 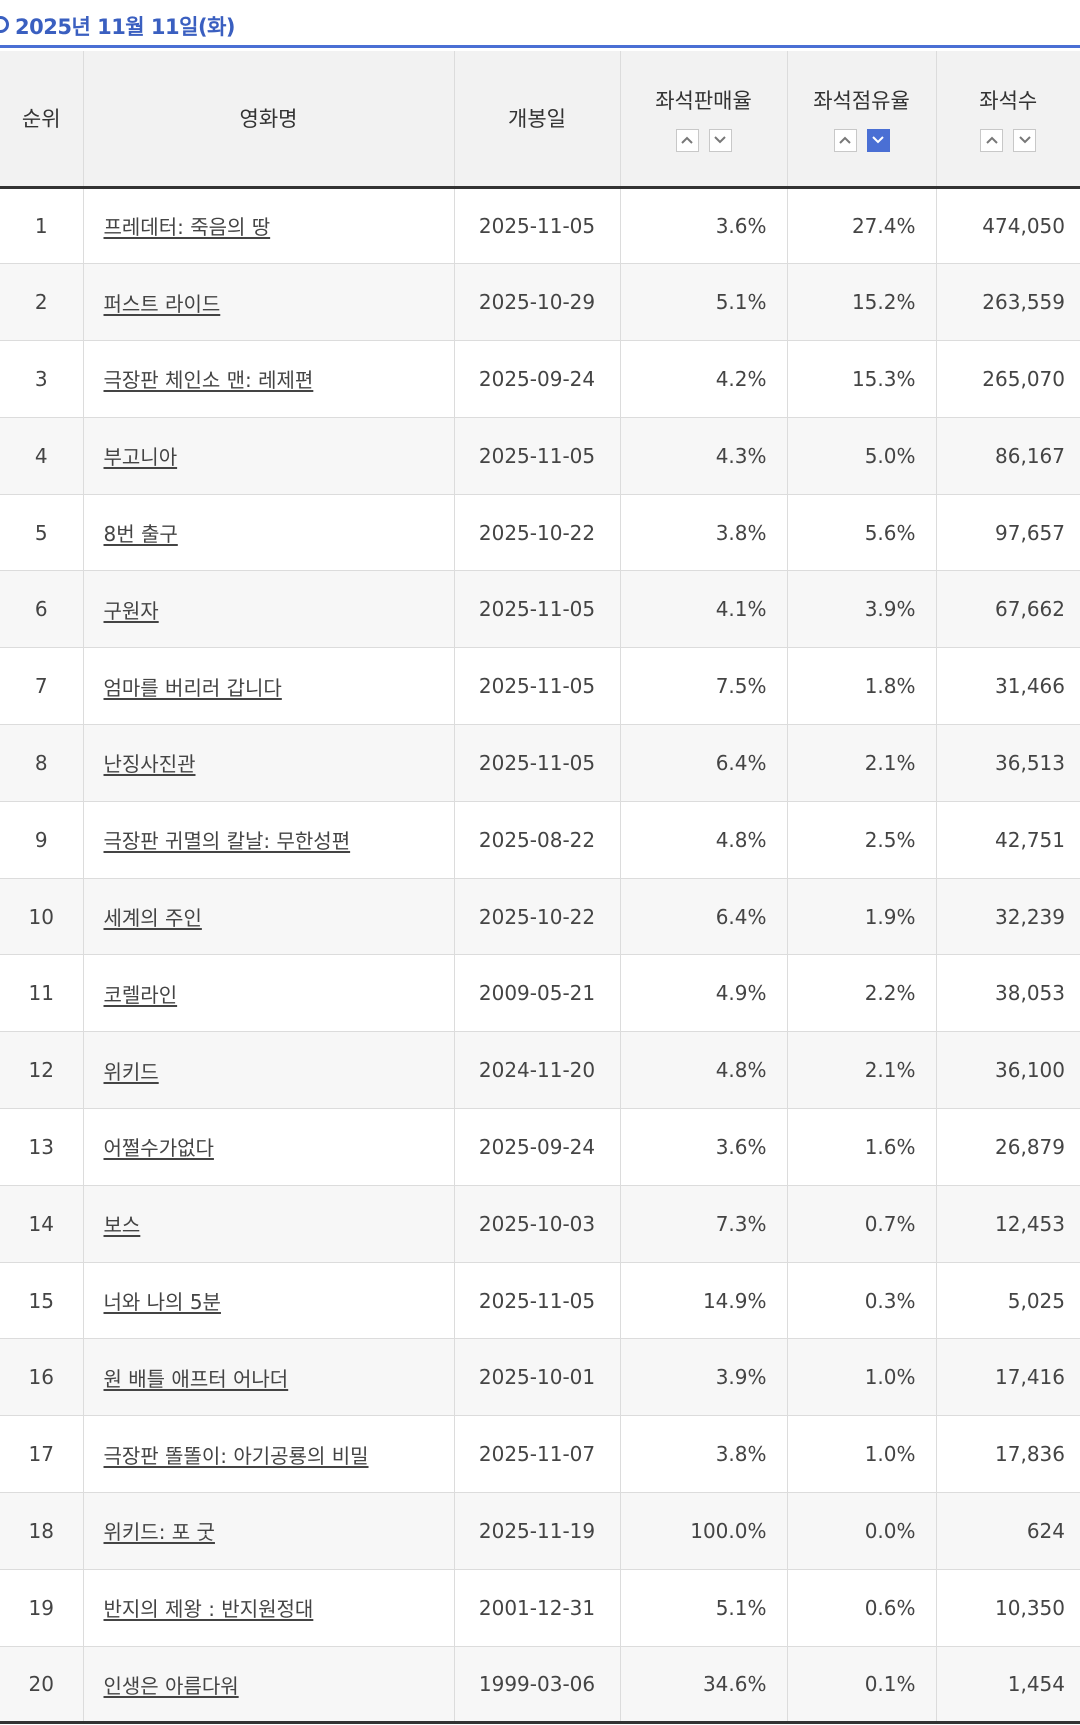 I want to click on circle-bullet-icon, so click(x=4, y=24).